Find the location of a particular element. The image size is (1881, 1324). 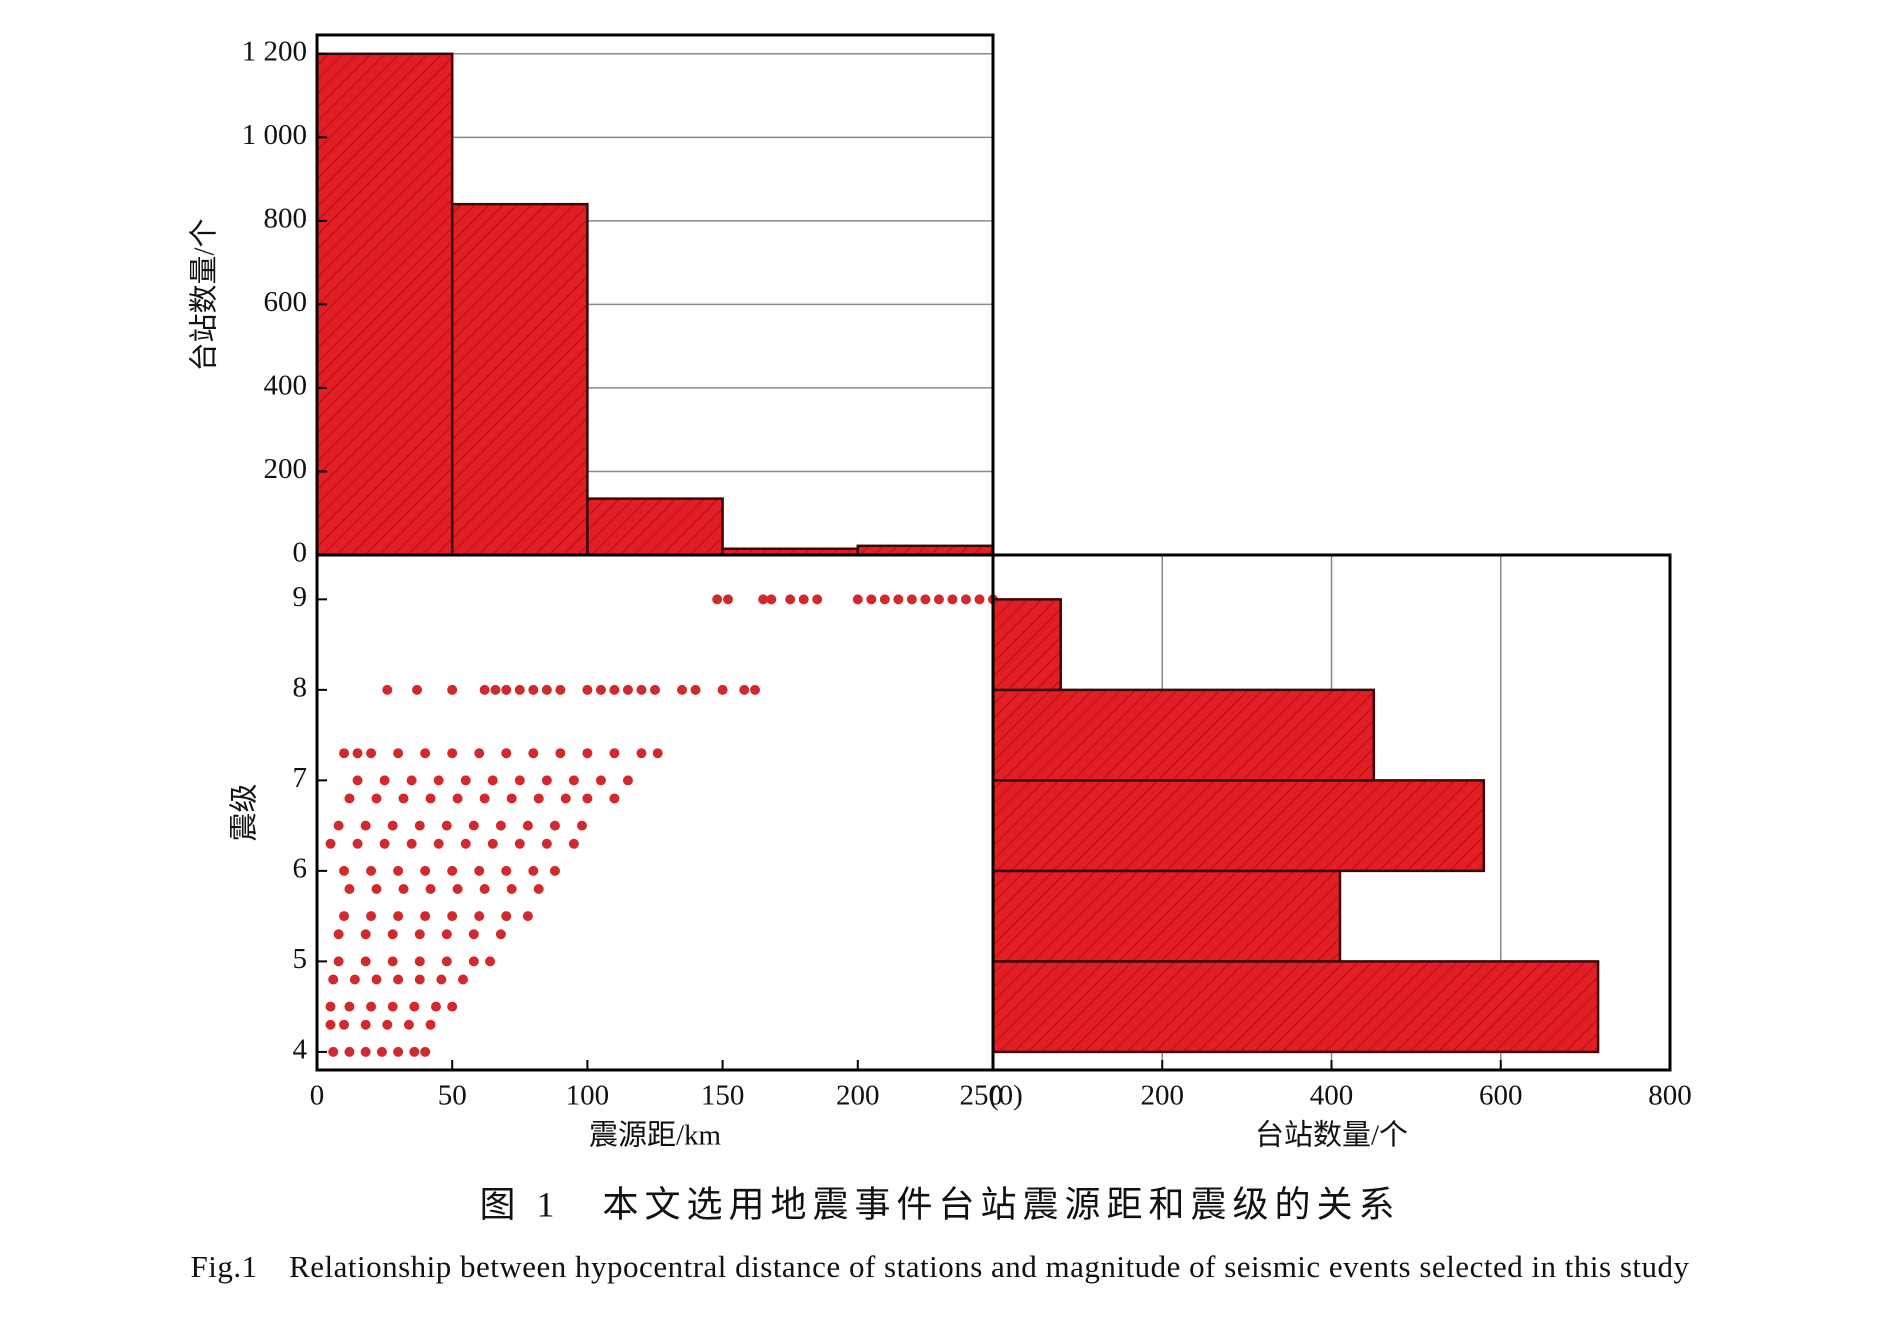

y-tick-label: 800 is located at coordinates (286, 219).